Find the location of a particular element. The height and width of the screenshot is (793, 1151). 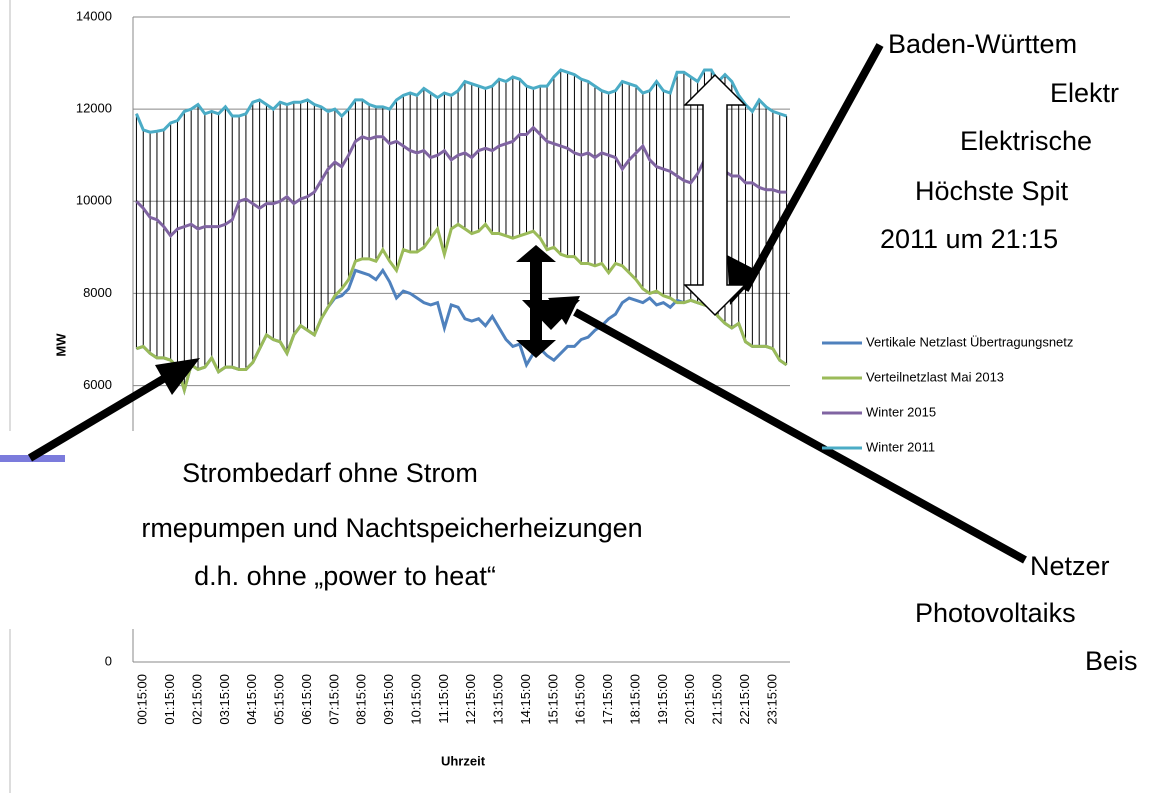

annotation: 2011 um 21:15 is located at coordinates (969, 239).